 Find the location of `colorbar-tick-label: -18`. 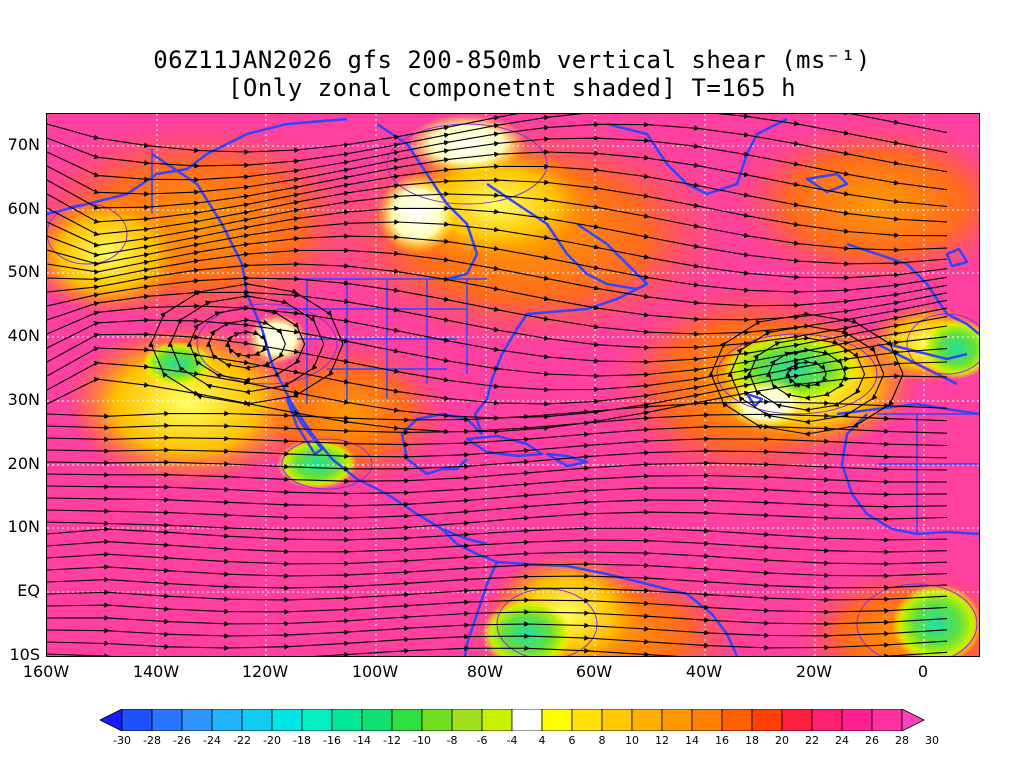

colorbar-tick-label: -18 is located at coordinates (302, 740).